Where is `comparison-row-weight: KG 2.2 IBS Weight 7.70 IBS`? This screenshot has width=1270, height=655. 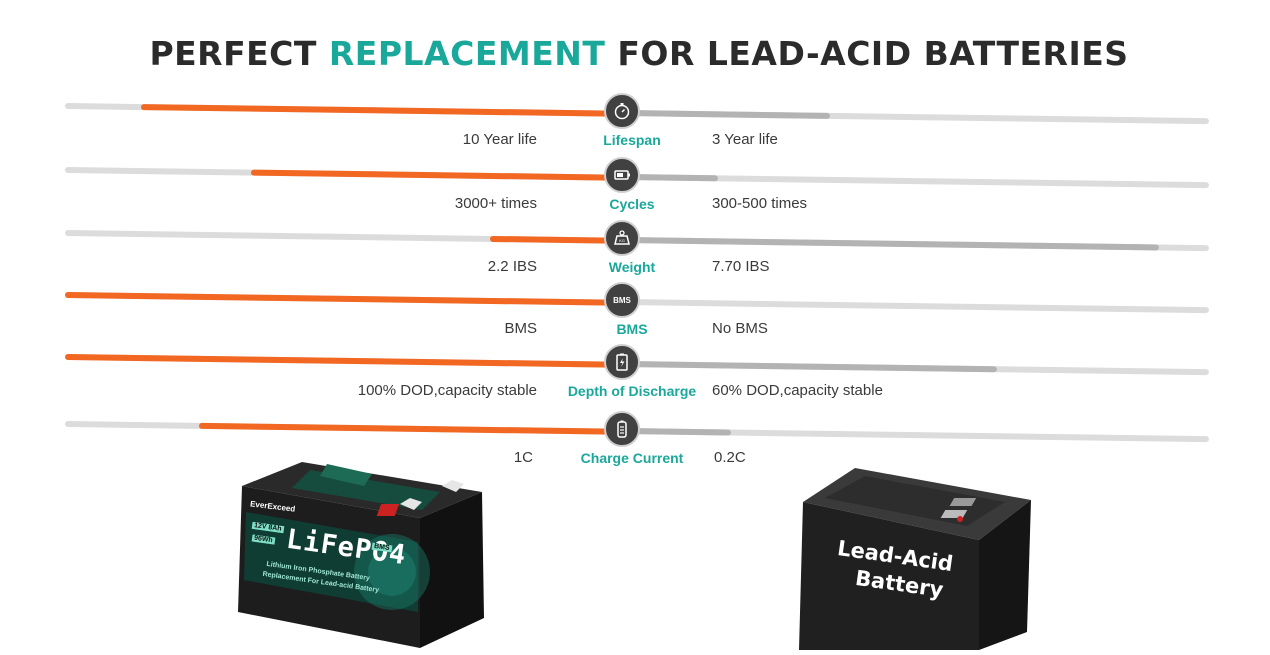 comparison-row-weight: KG 2.2 IBS Weight 7.70 IBS is located at coordinates (635, 251).